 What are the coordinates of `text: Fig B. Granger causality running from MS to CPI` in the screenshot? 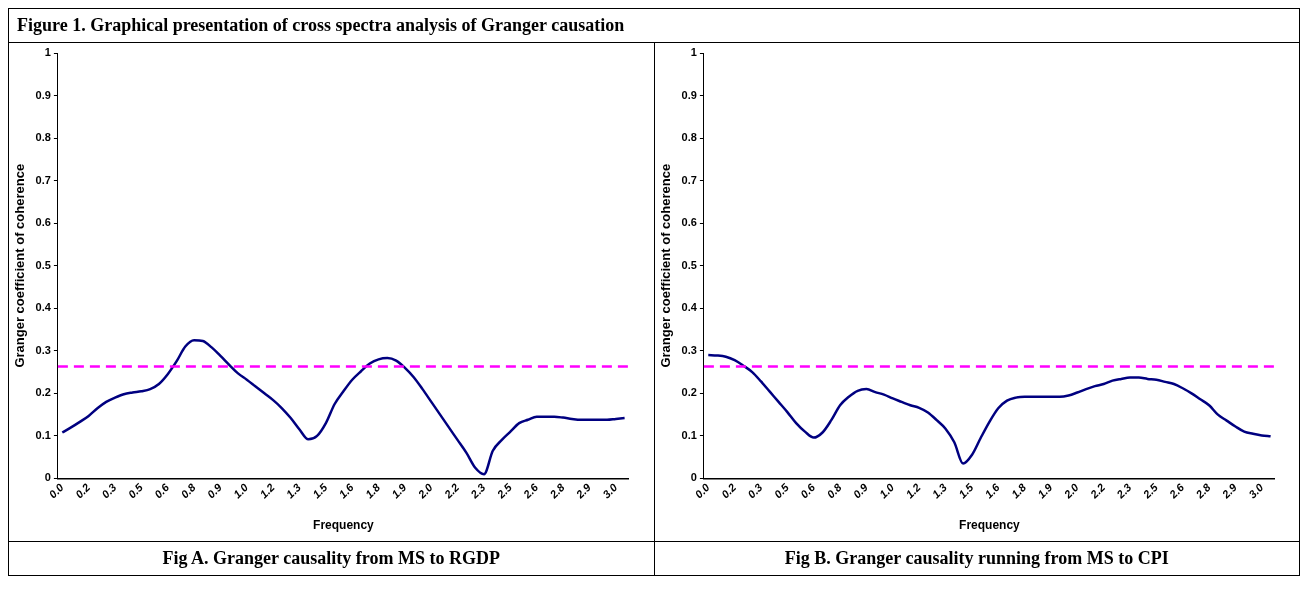 It's located at (976, 558).